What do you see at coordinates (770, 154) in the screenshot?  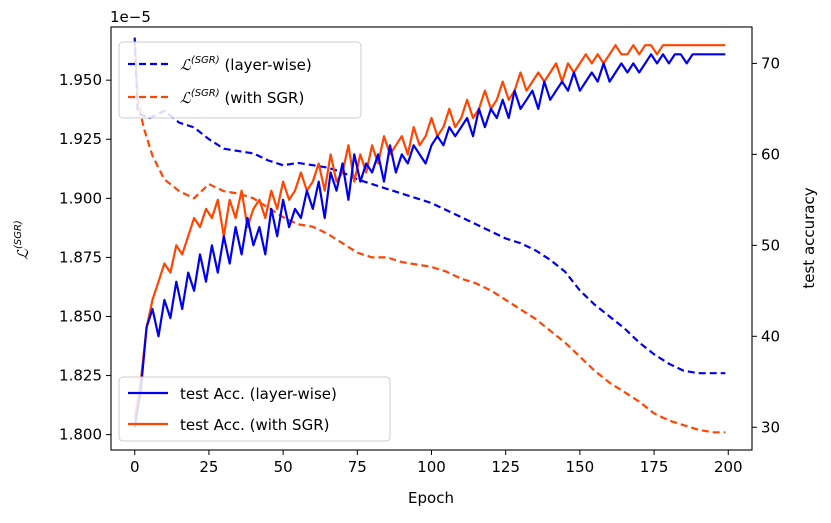 I see `y-right-tick-label: 60` at bounding box center [770, 154].